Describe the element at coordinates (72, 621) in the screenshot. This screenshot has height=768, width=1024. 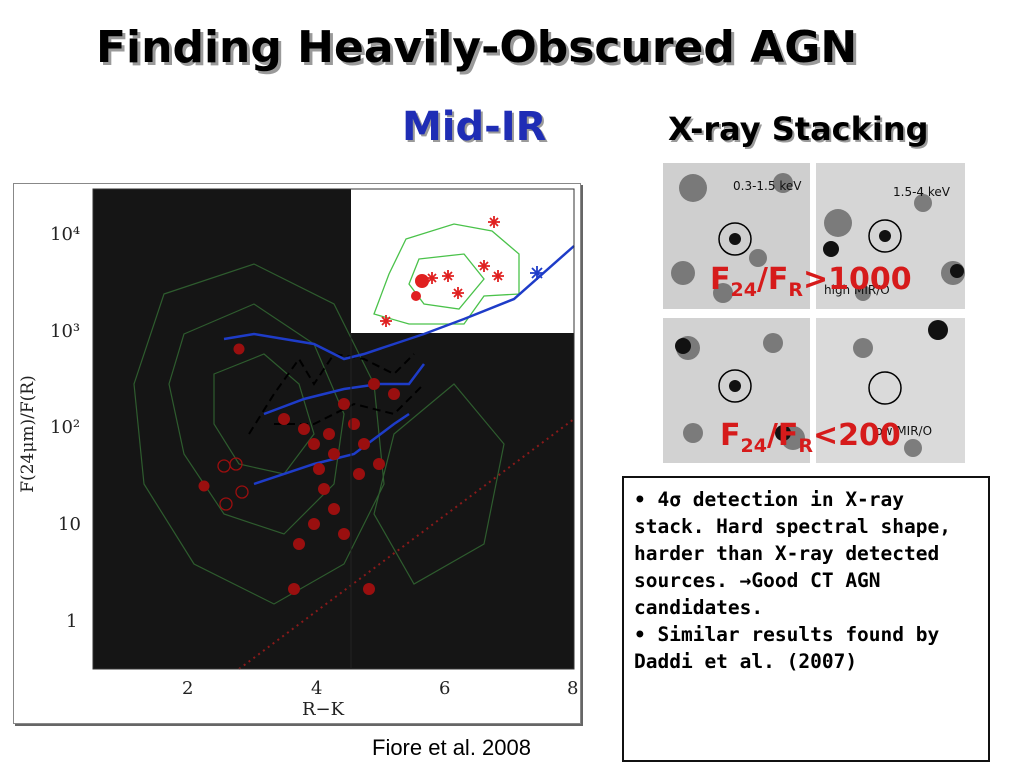
I see `y-tick-label: 1` at that location.